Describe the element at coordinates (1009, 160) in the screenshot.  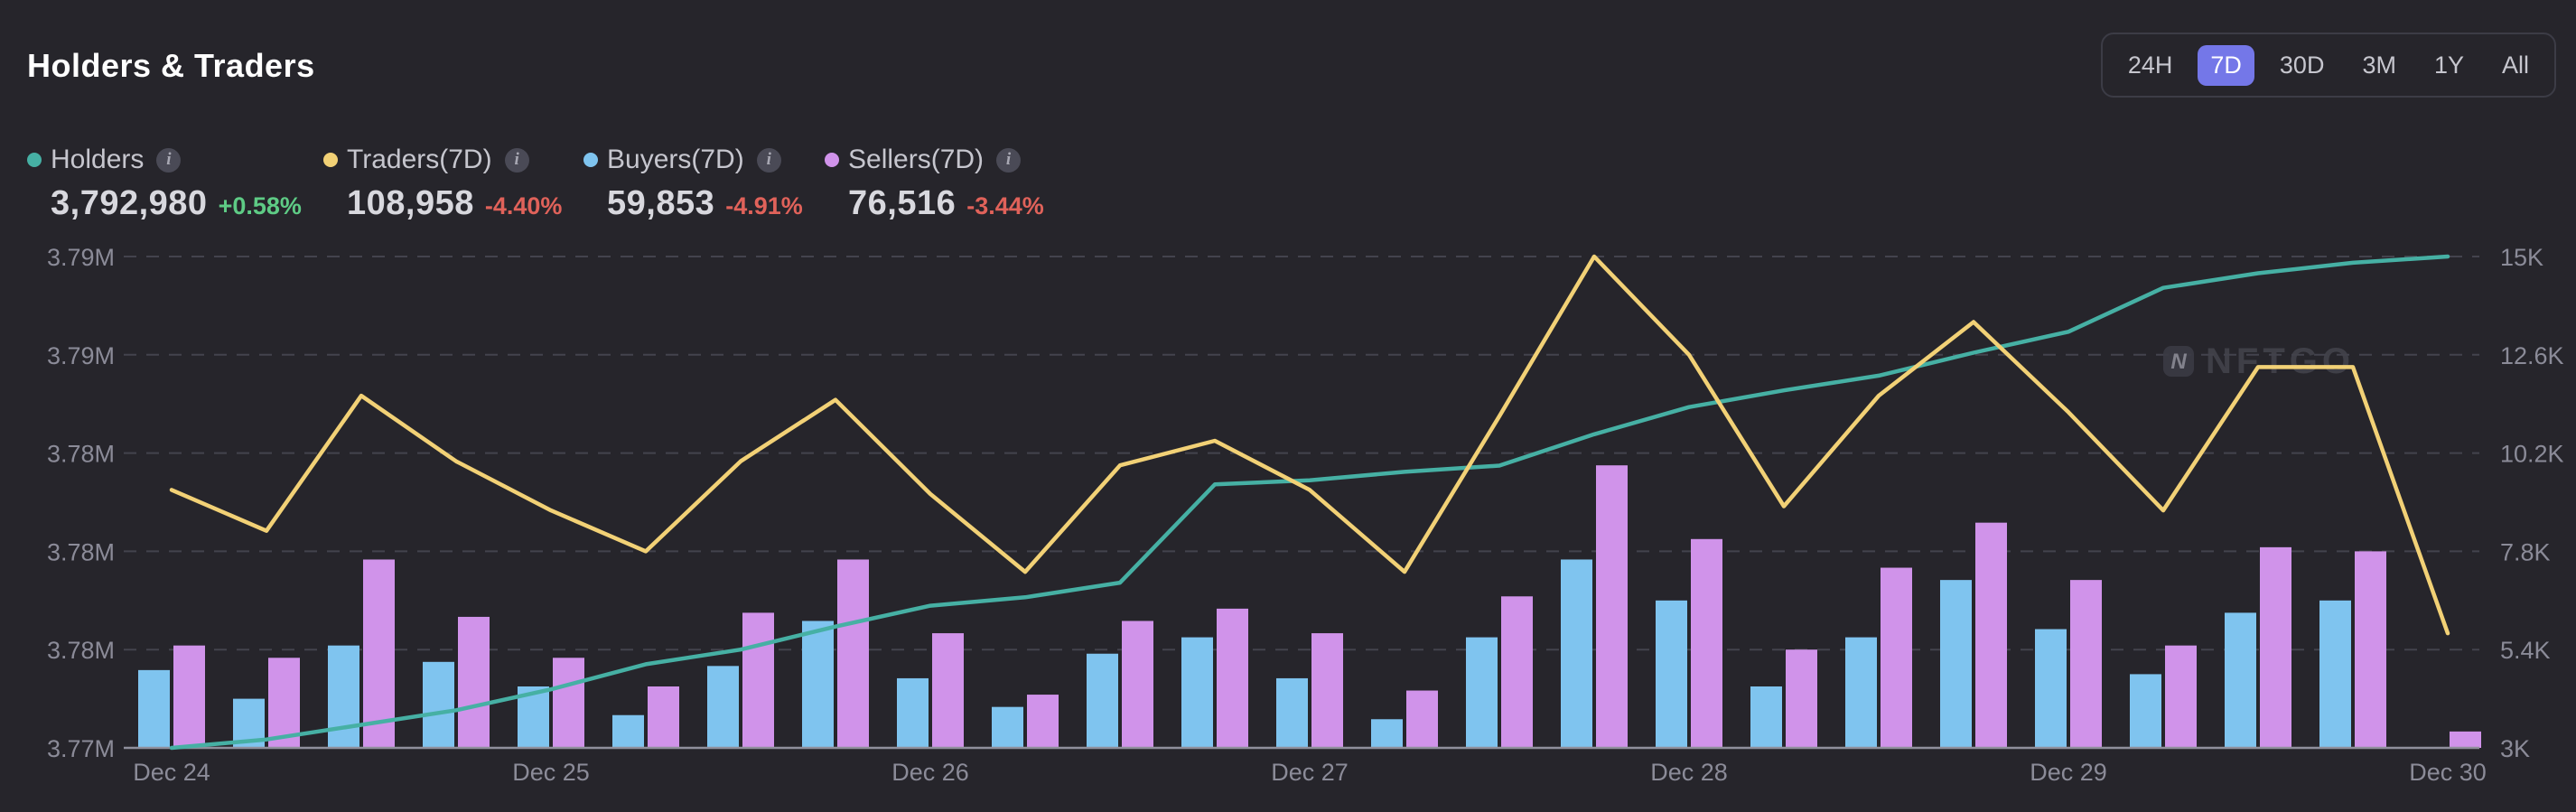
I see `sellers-info-icon: i` at that location.